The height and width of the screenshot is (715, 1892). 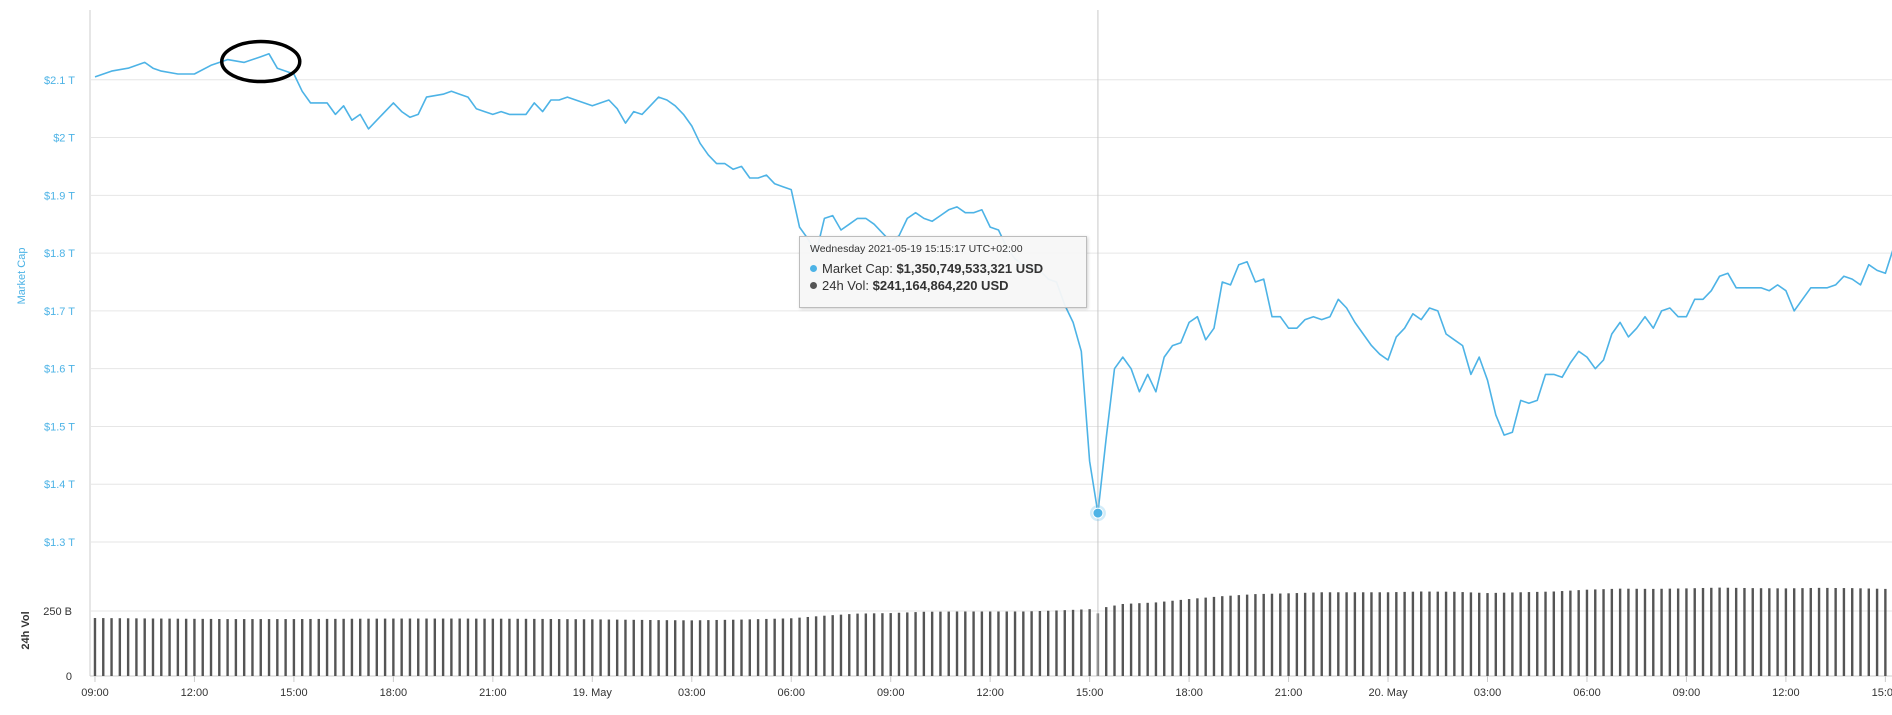 I want to click on y-tick-label-market-cap: $1.6 T, so click(x=59, y=370).